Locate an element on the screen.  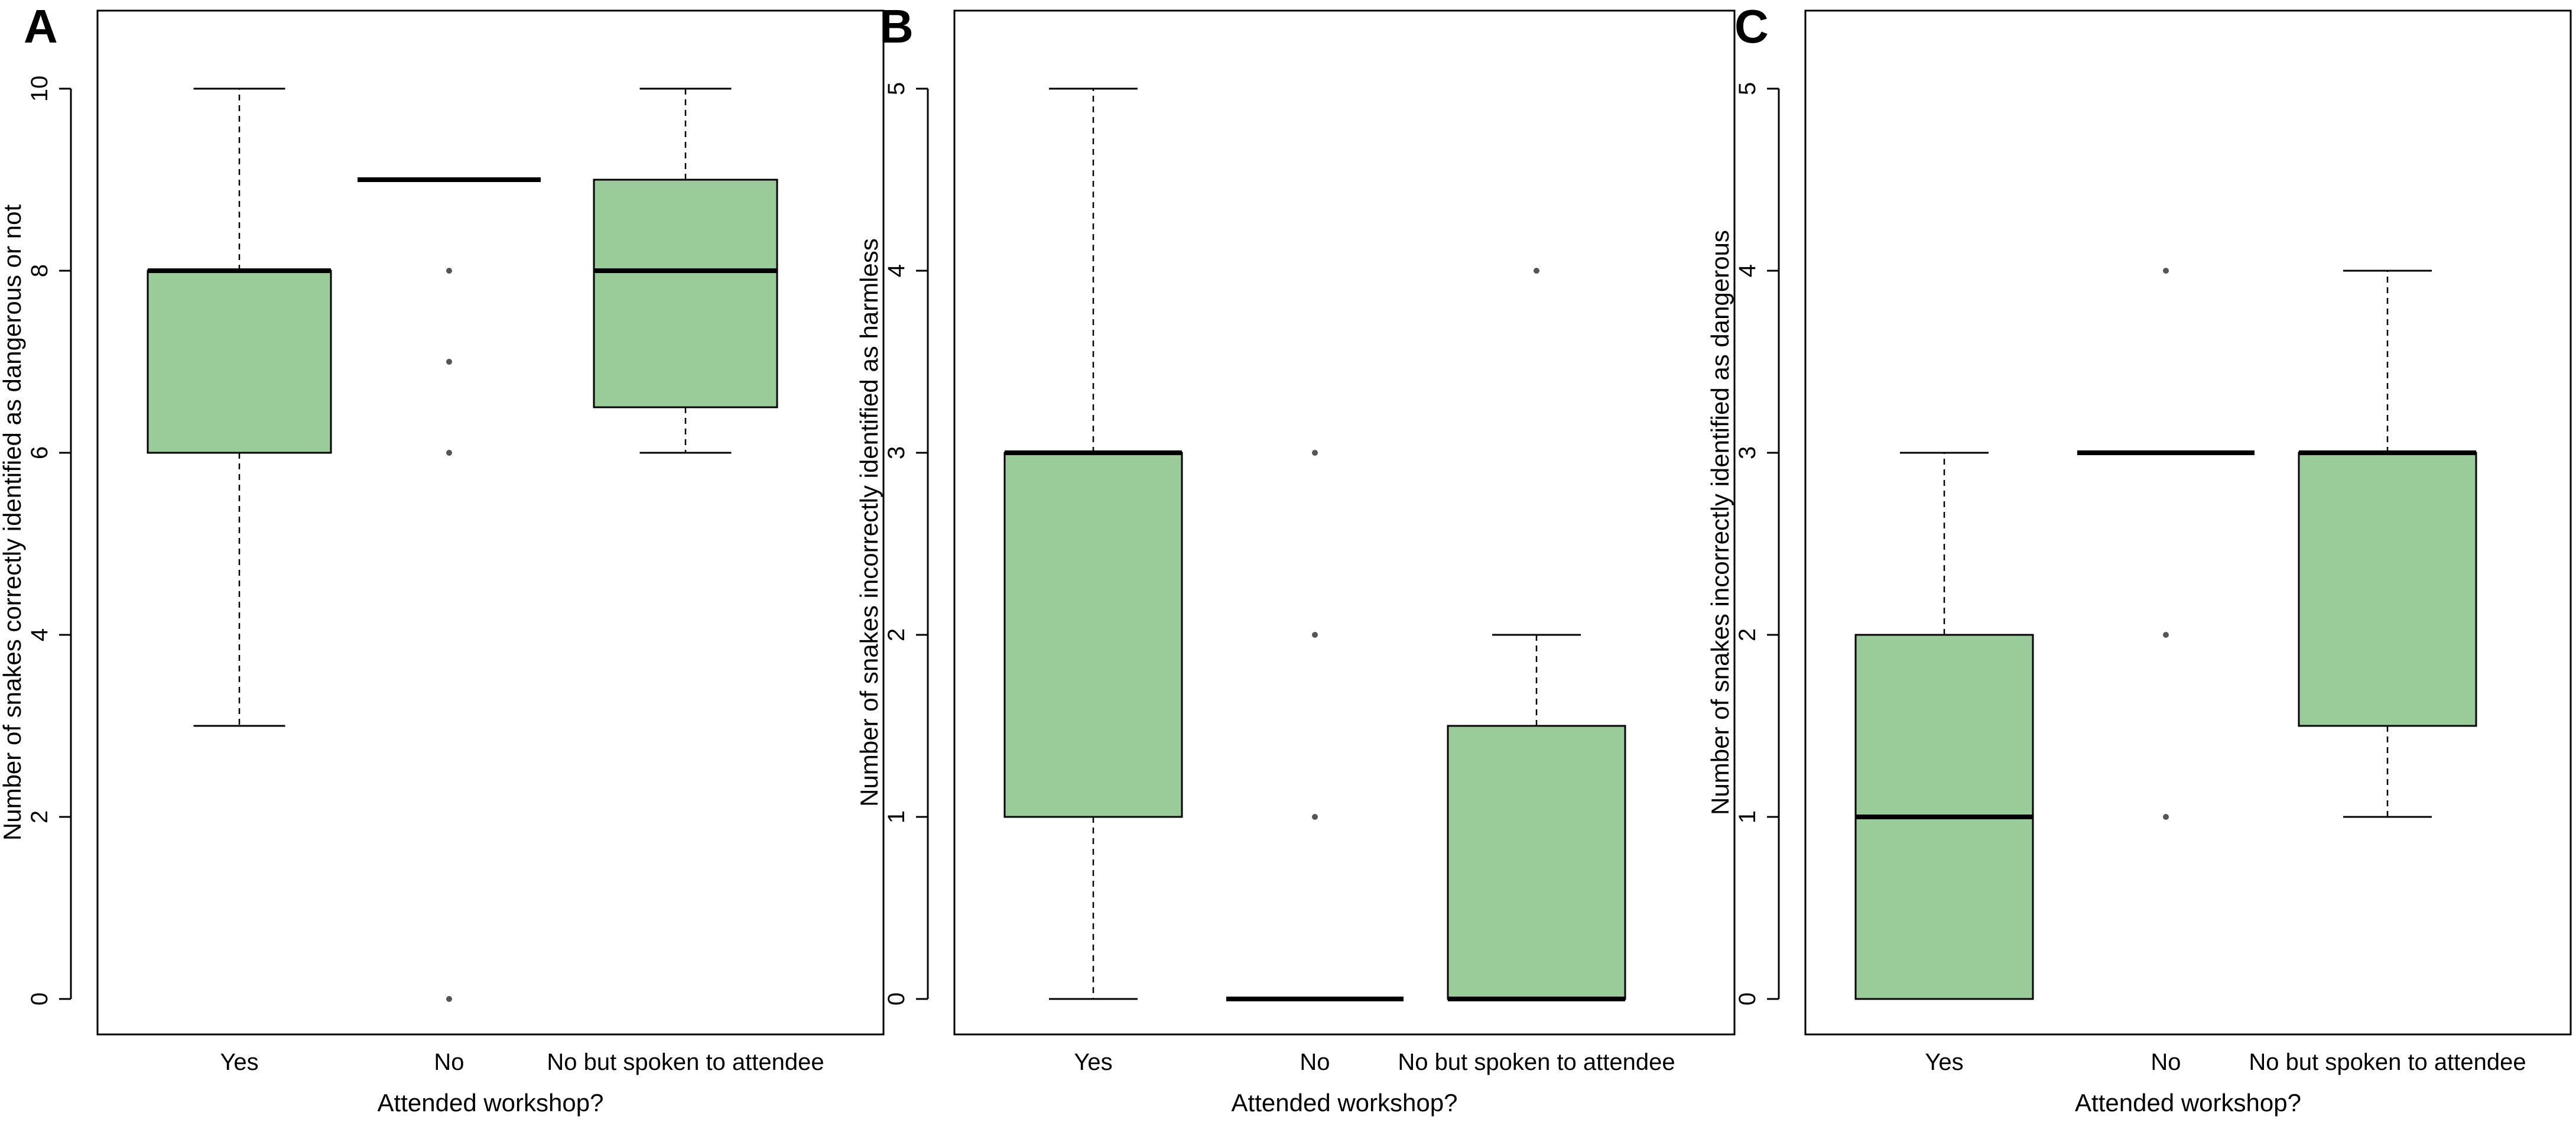
y-tick-label: 10 is located at coordinates (40, 89).